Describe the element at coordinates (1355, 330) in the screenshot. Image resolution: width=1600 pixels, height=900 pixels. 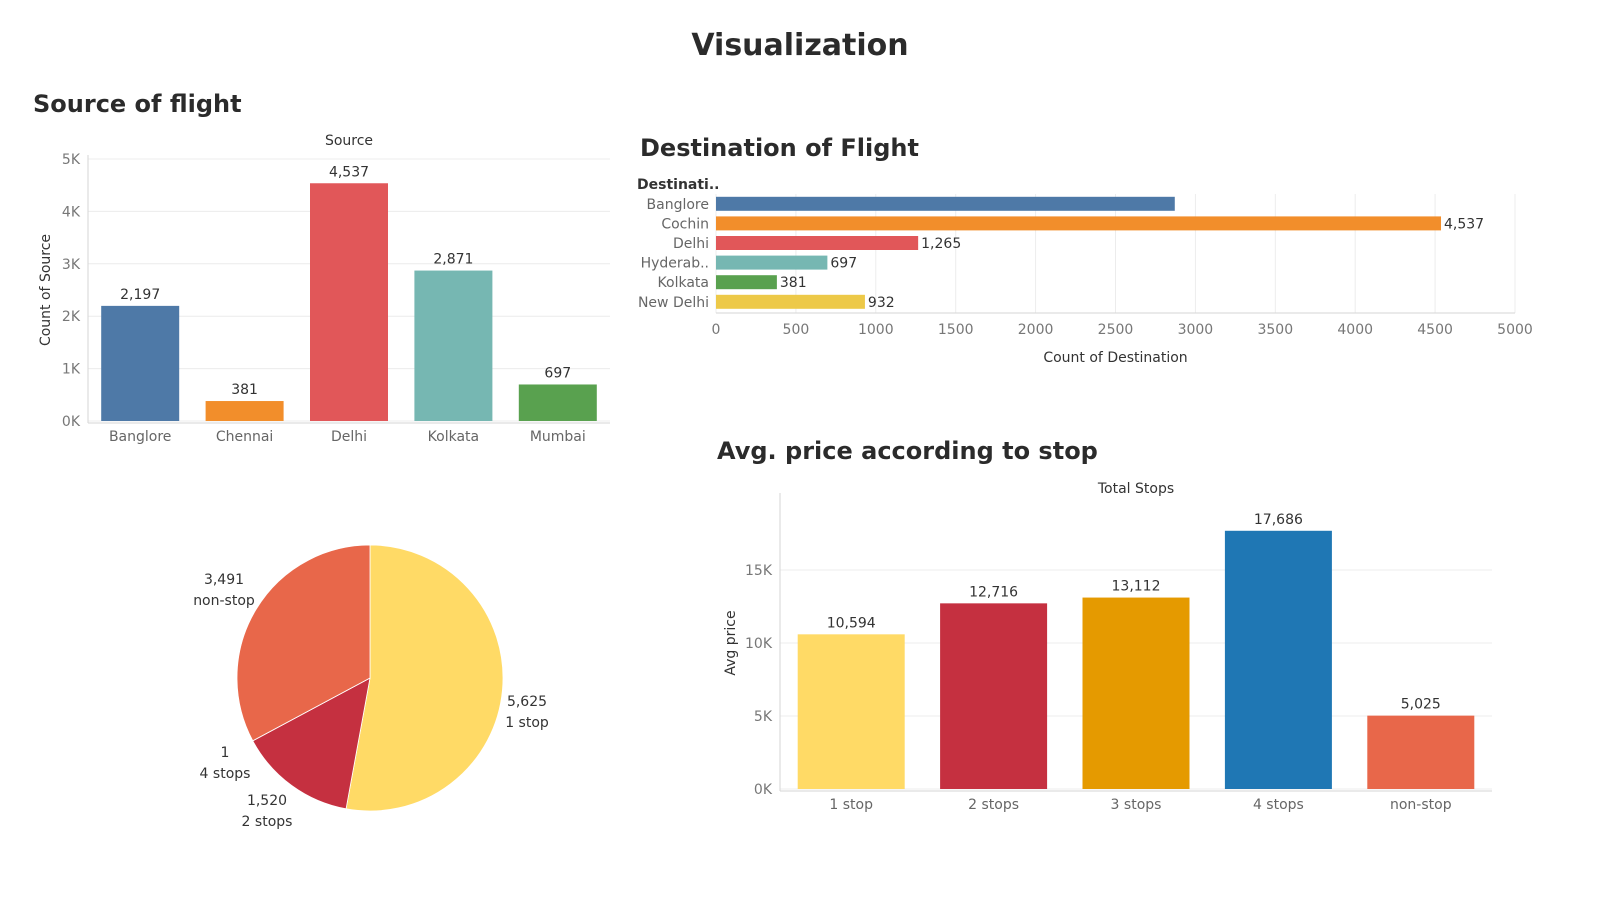
I see `destination-x-tick-label: 4000` at that location.